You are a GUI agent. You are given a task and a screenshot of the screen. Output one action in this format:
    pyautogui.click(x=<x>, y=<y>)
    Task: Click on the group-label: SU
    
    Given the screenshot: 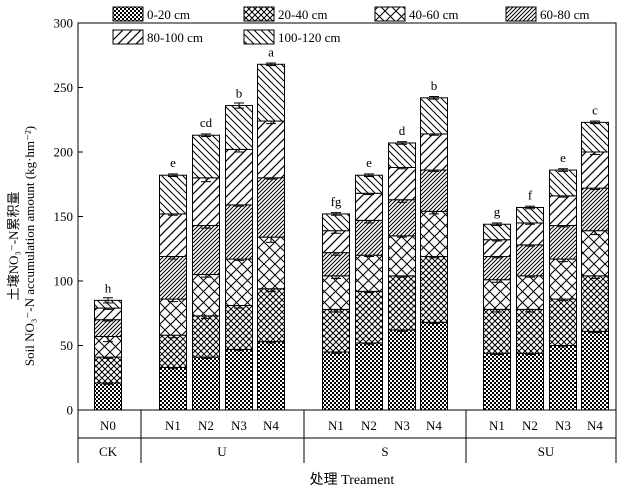 What is the action you would take?
    pyautogui.click(x=546, y=451)
    